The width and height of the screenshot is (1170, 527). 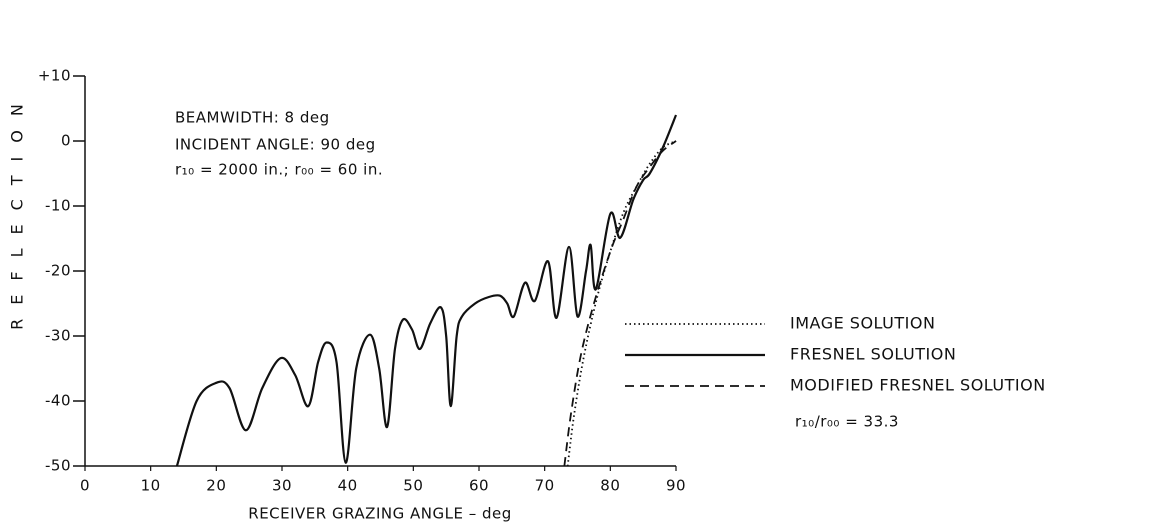 What do you see at coordinates (66, 141) in the screenshot?
I see `y-tick-label: 0` at bounding box center [66, 141].